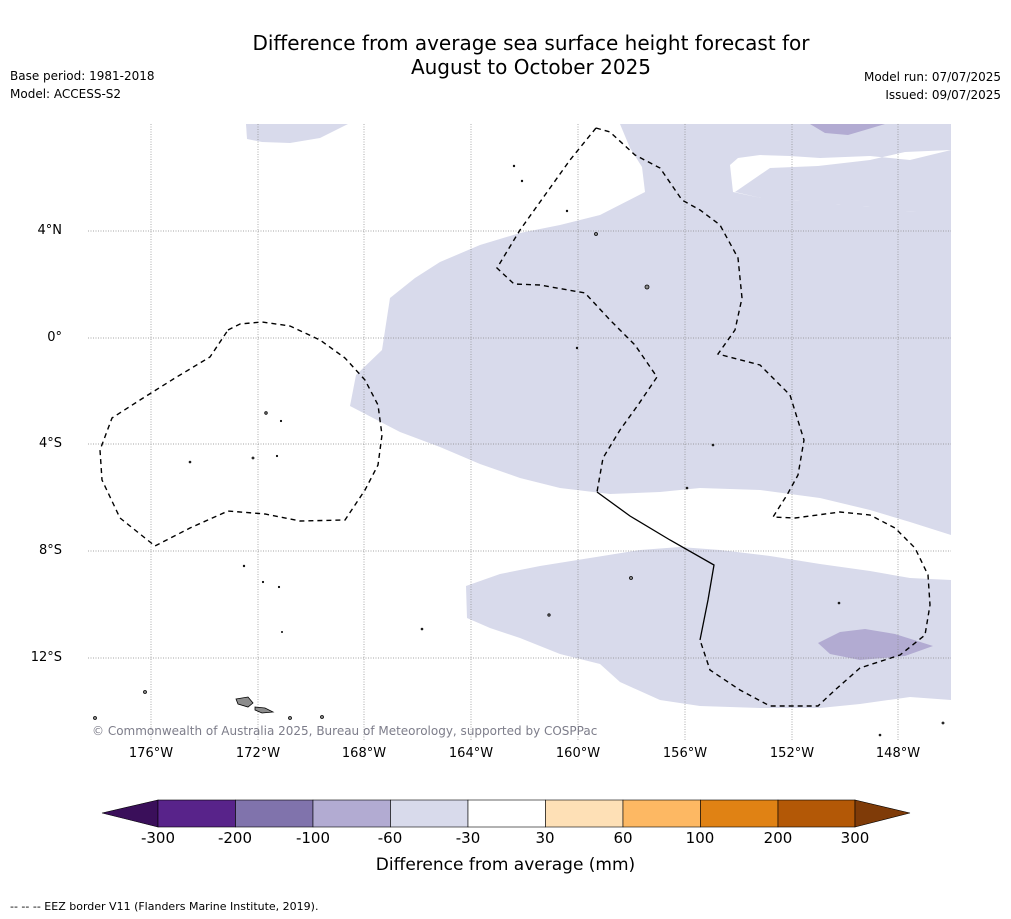 The height and width of the screenshot is (919, 1011). What do you see at coordinates (505, 865) in the screenshot?
I see `colorbar-label: Difference from average (mm)` at bounding box center [505, 865].